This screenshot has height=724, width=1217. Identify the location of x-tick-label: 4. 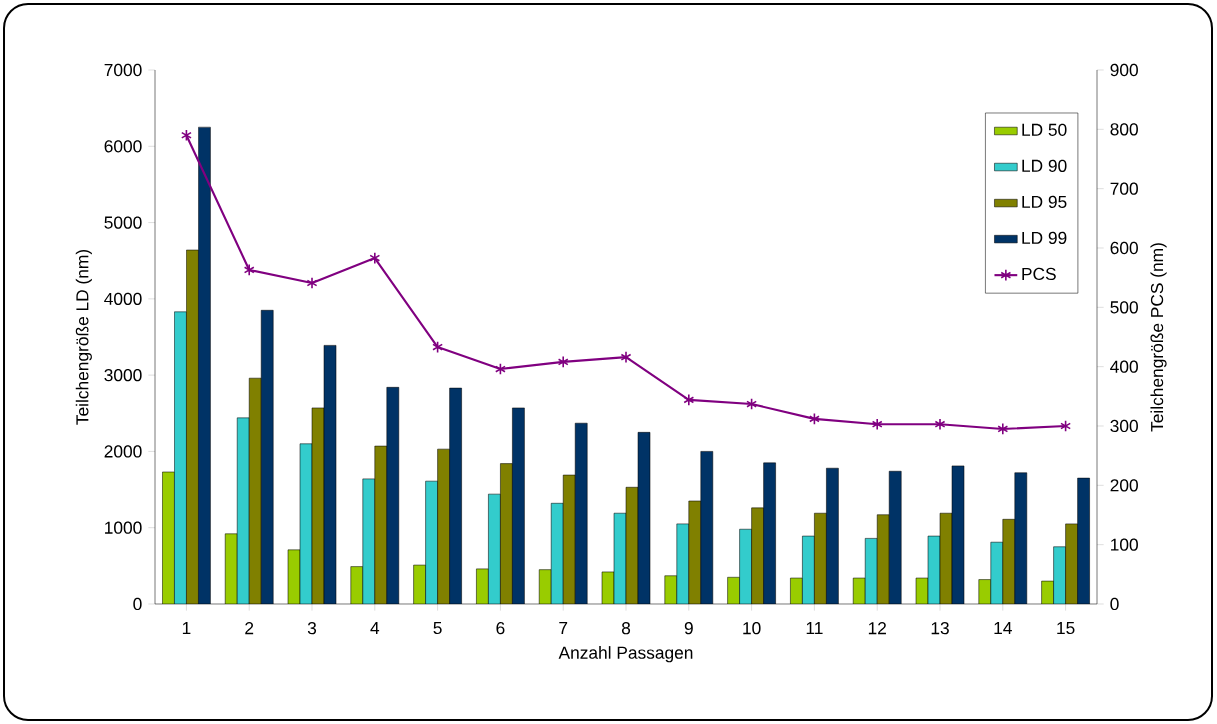
(375, 628).